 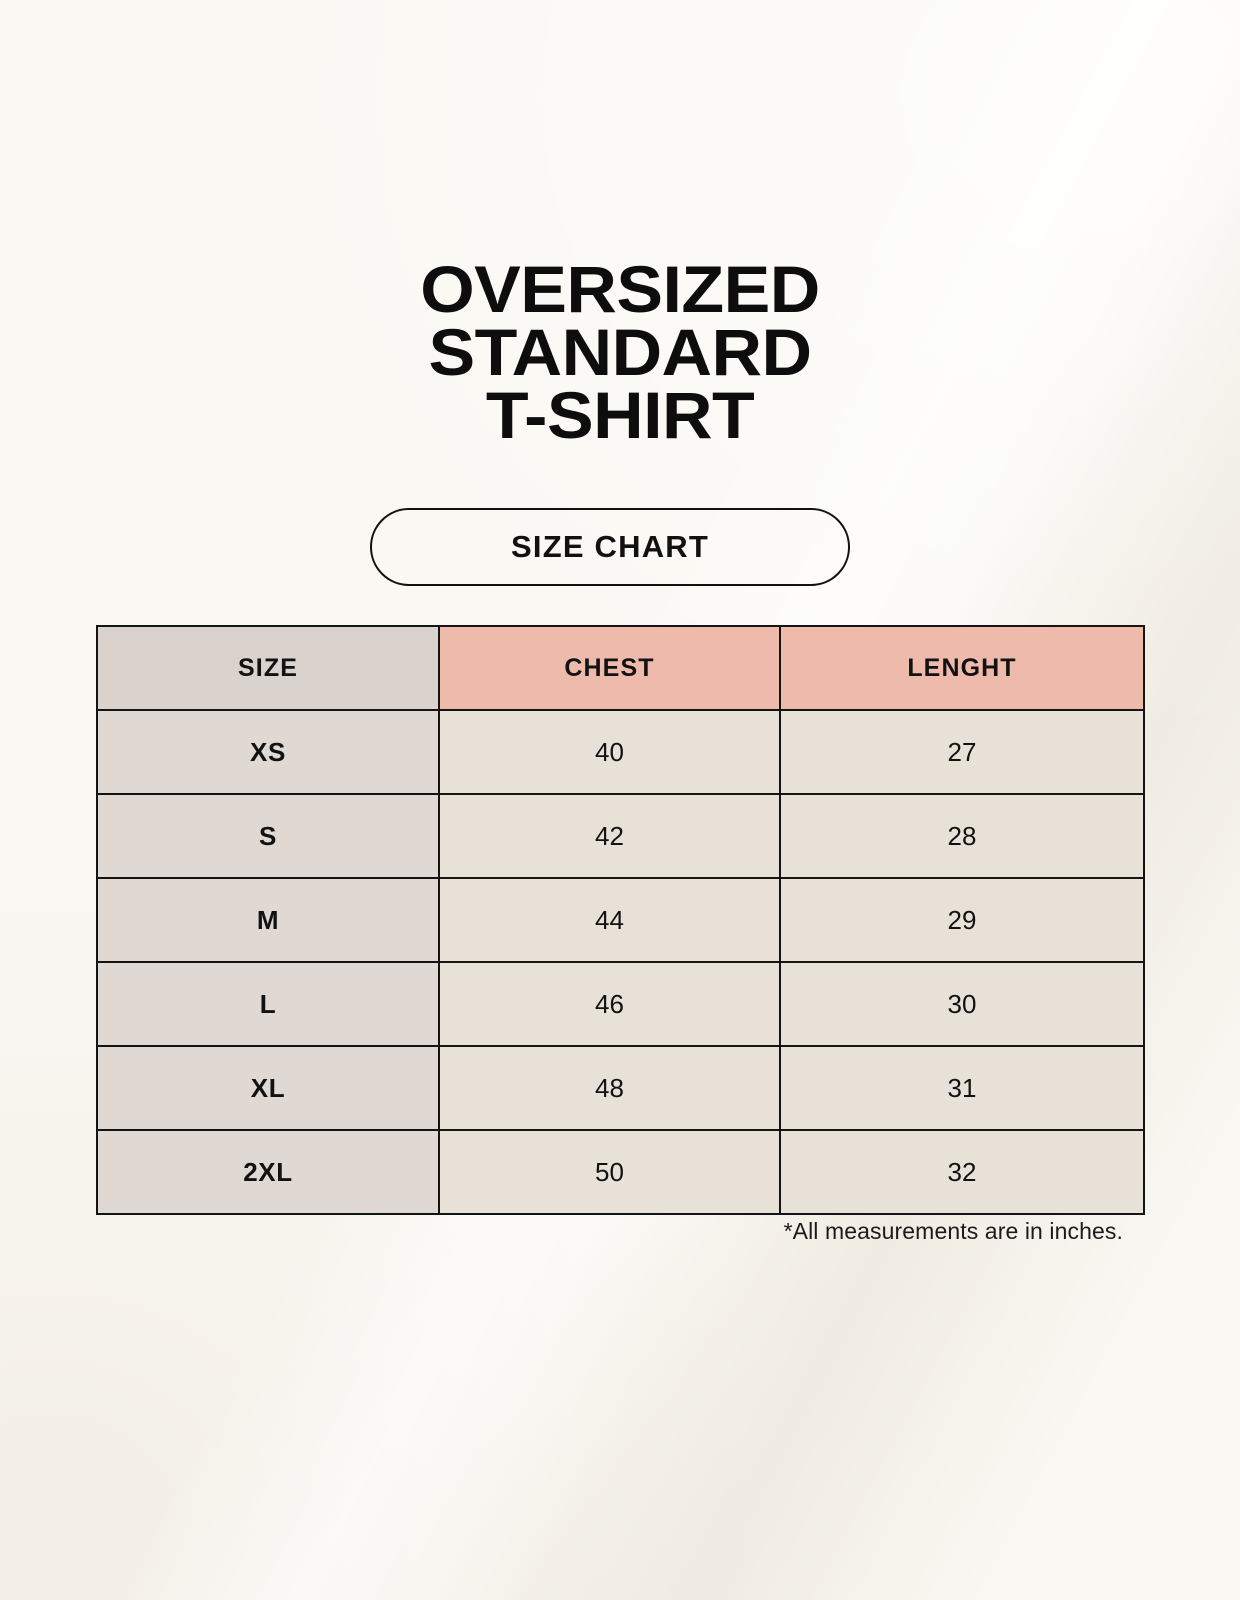 What do you see at coordinates (962, 1172) in the screenshot?
I see `cell-length-value: 32` at bounding box center [962, 1172].